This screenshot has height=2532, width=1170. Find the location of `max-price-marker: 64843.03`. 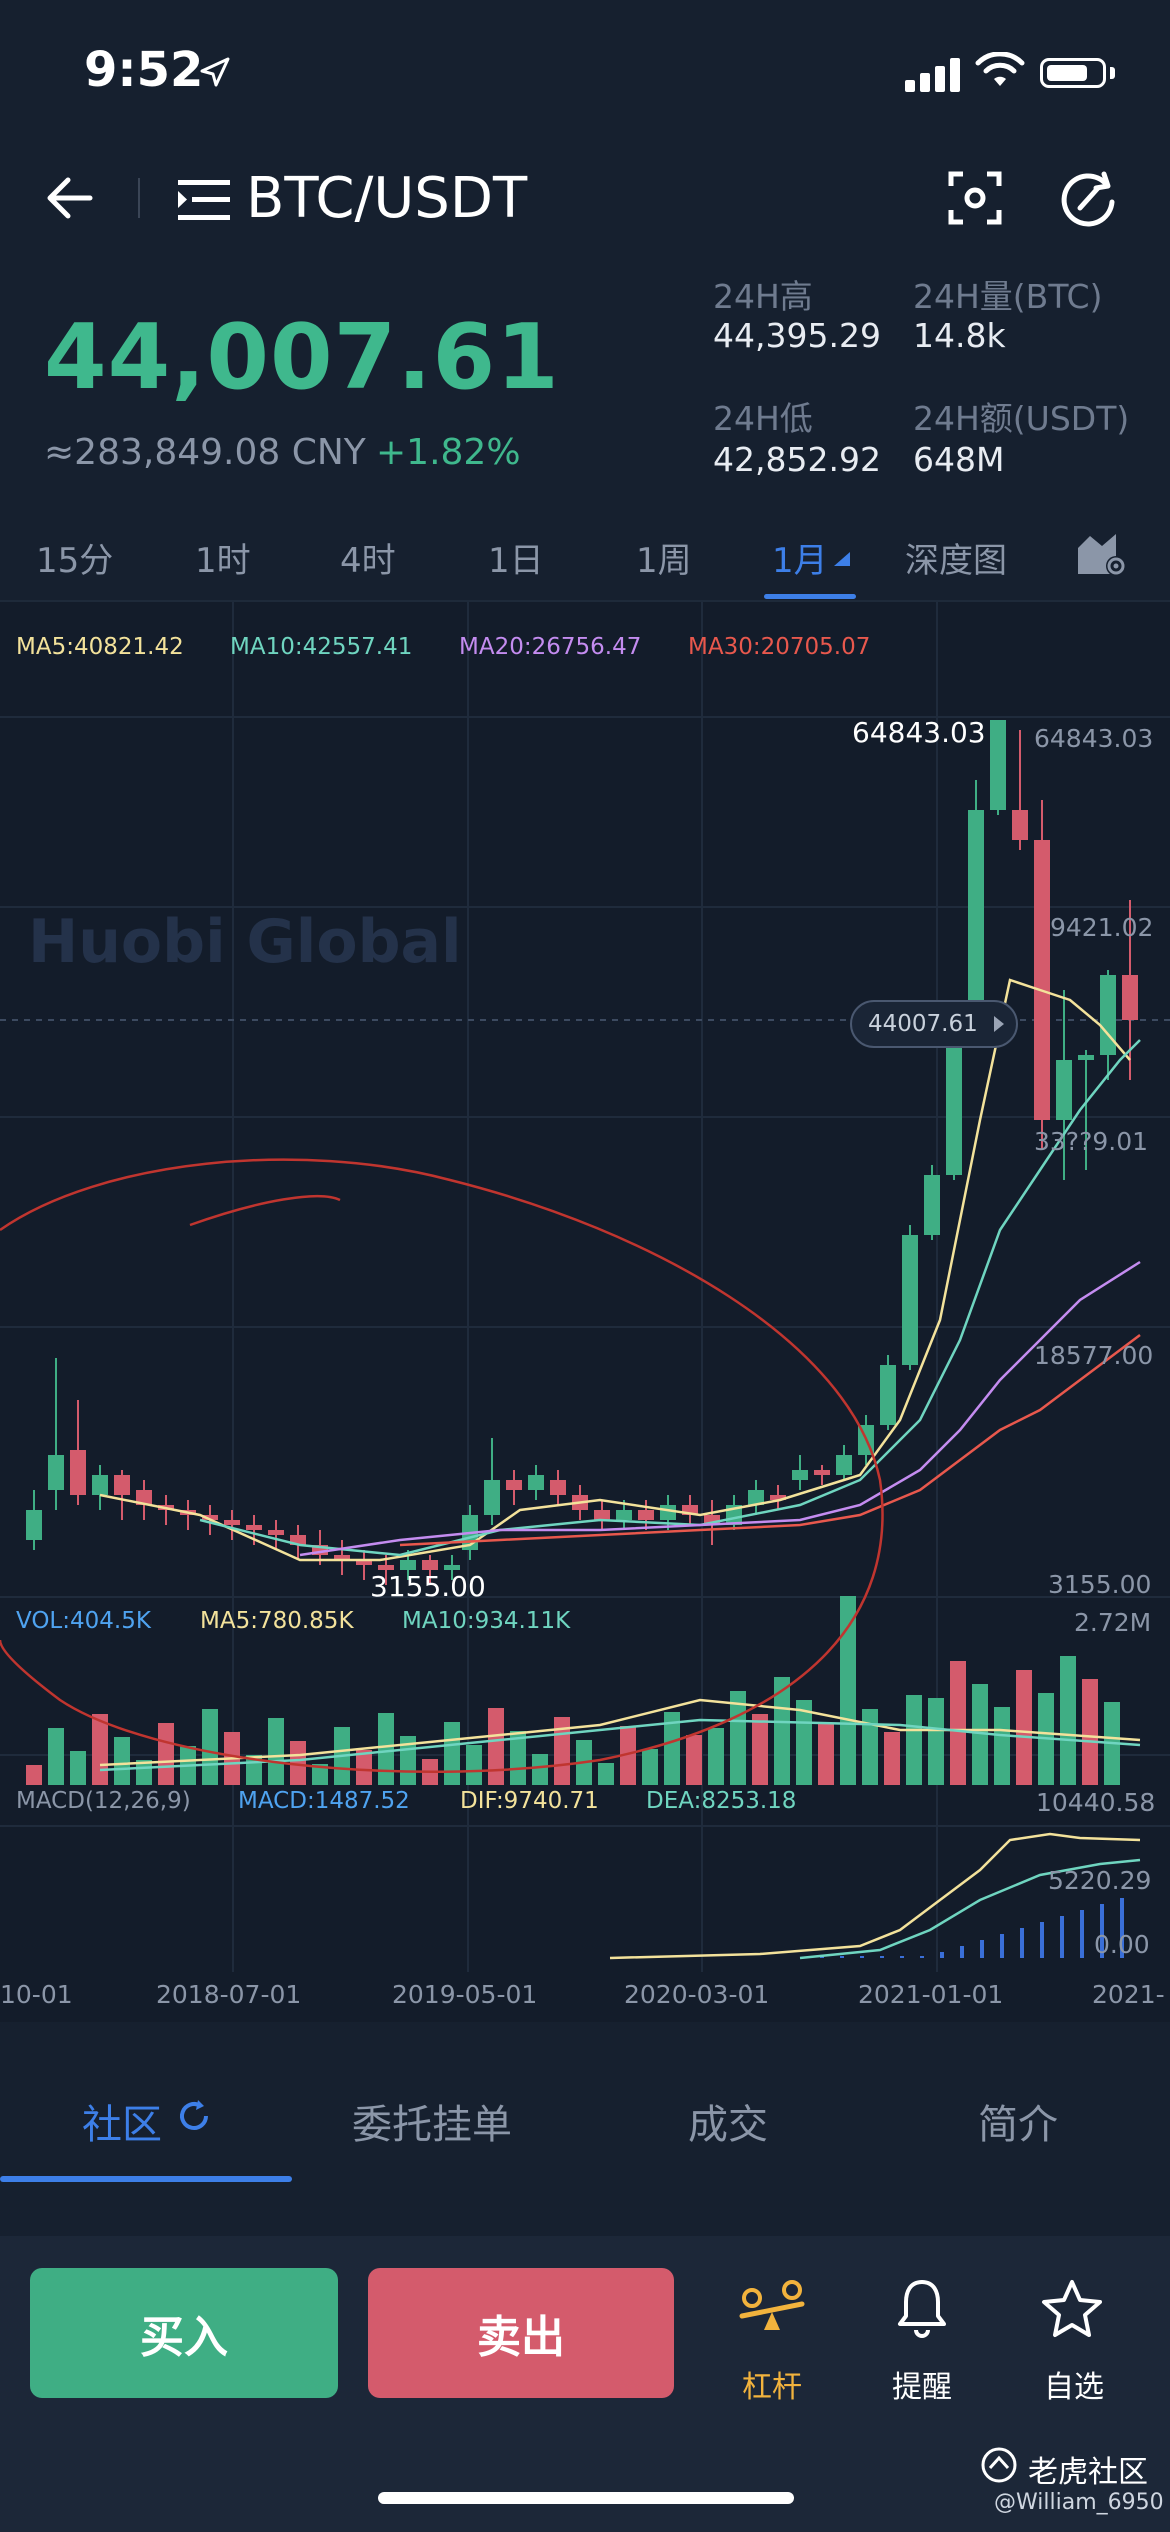

max-price-marker: 64843.03 is located at coordinates (919, 732).